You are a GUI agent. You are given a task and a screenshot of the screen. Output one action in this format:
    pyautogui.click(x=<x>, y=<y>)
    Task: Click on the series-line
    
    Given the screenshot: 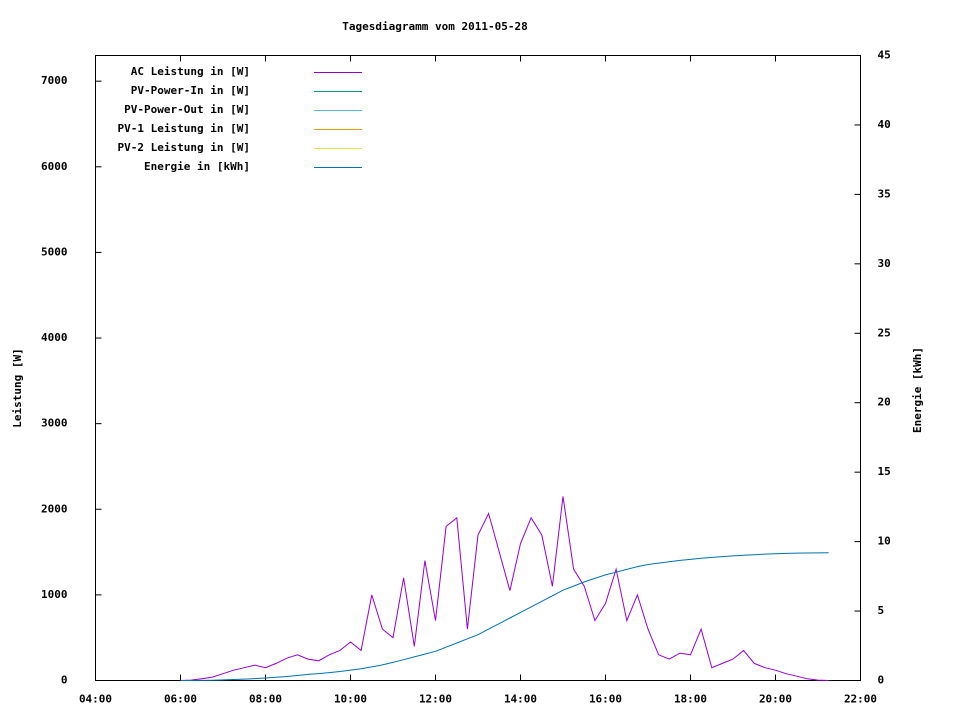 What is the action you would take?
    pyautogui.click(x=504, y=616)
    